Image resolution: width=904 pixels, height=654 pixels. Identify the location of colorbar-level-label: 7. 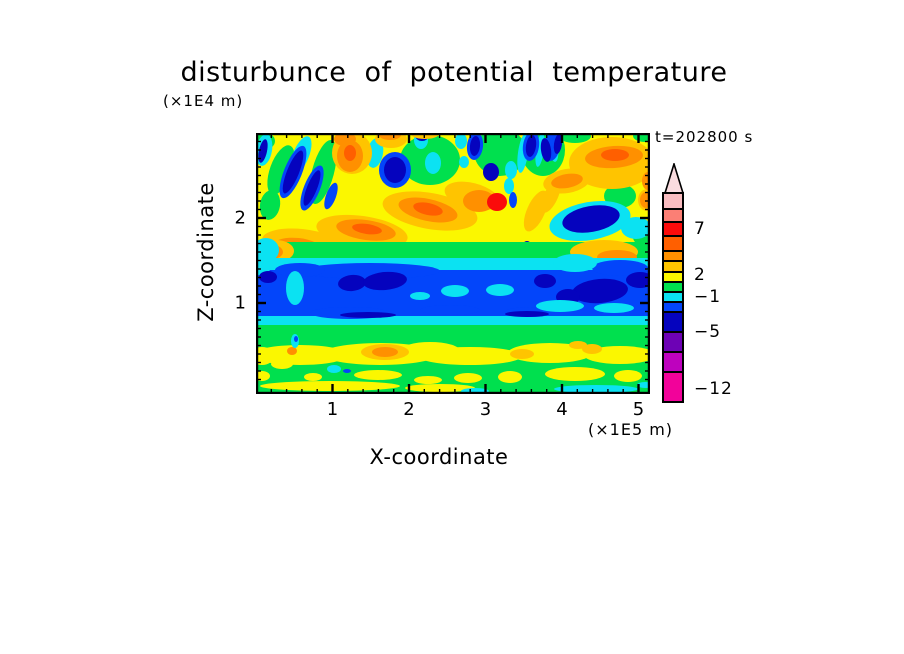
(700, 229).